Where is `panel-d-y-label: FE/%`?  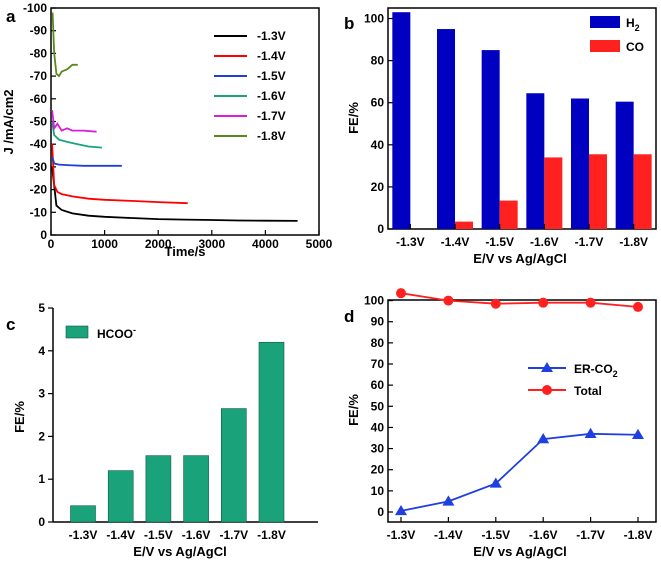 panel-d-y-label: FE/% is located at coordinates (353, 410).